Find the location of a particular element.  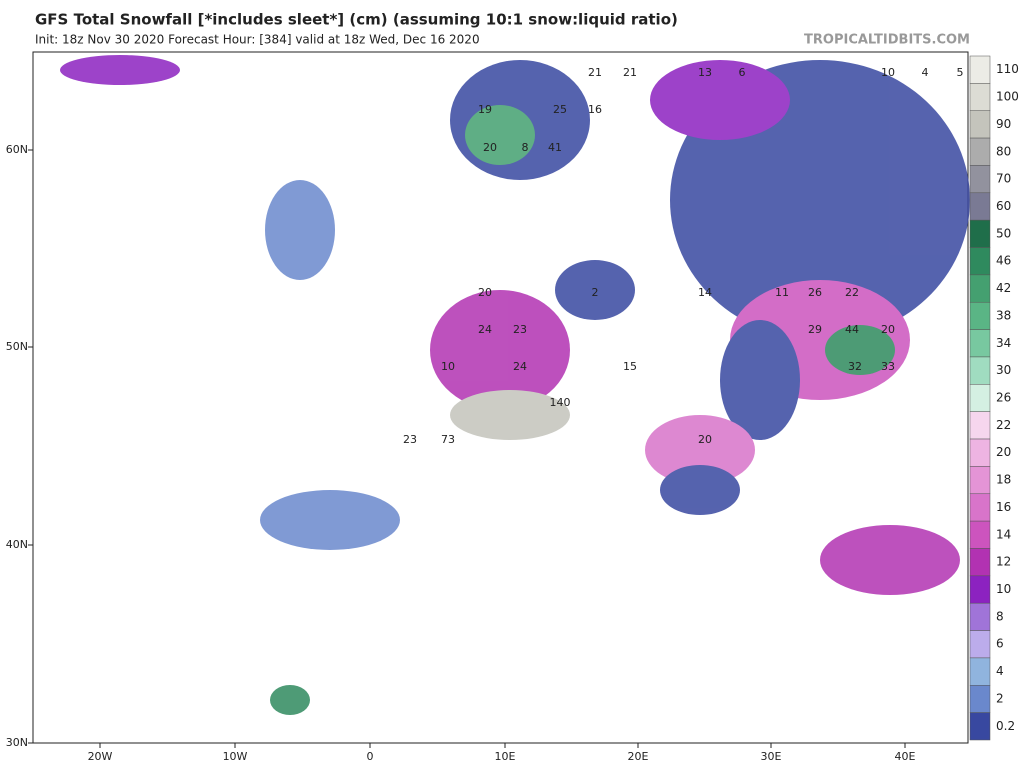

colorbar-label: 16 is located at coordinates (1003, 507).